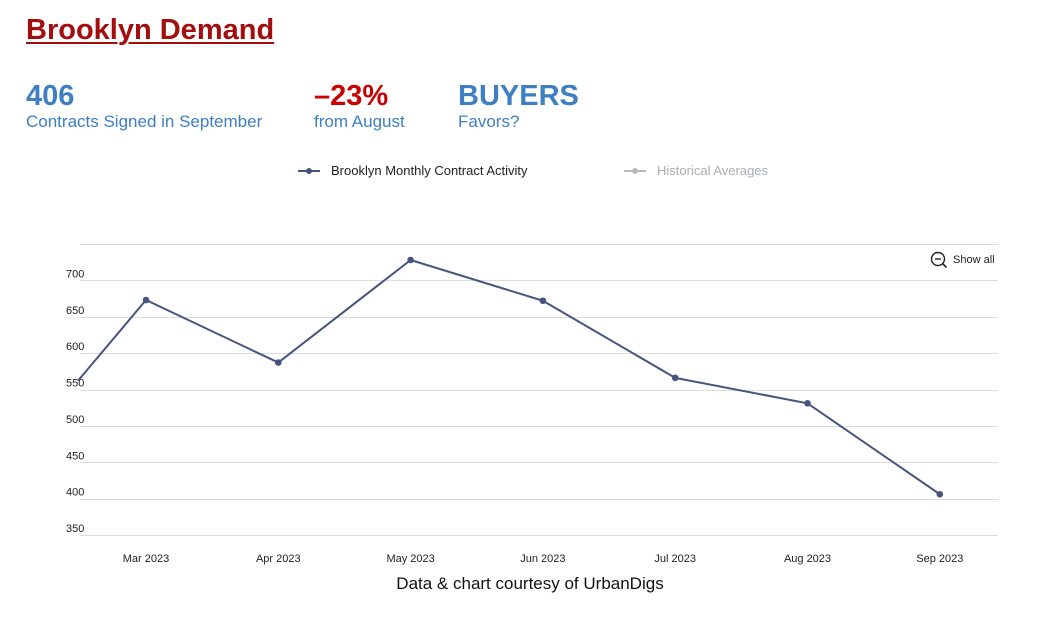  I want to click on stat-value: –23%, so click(351, 96).